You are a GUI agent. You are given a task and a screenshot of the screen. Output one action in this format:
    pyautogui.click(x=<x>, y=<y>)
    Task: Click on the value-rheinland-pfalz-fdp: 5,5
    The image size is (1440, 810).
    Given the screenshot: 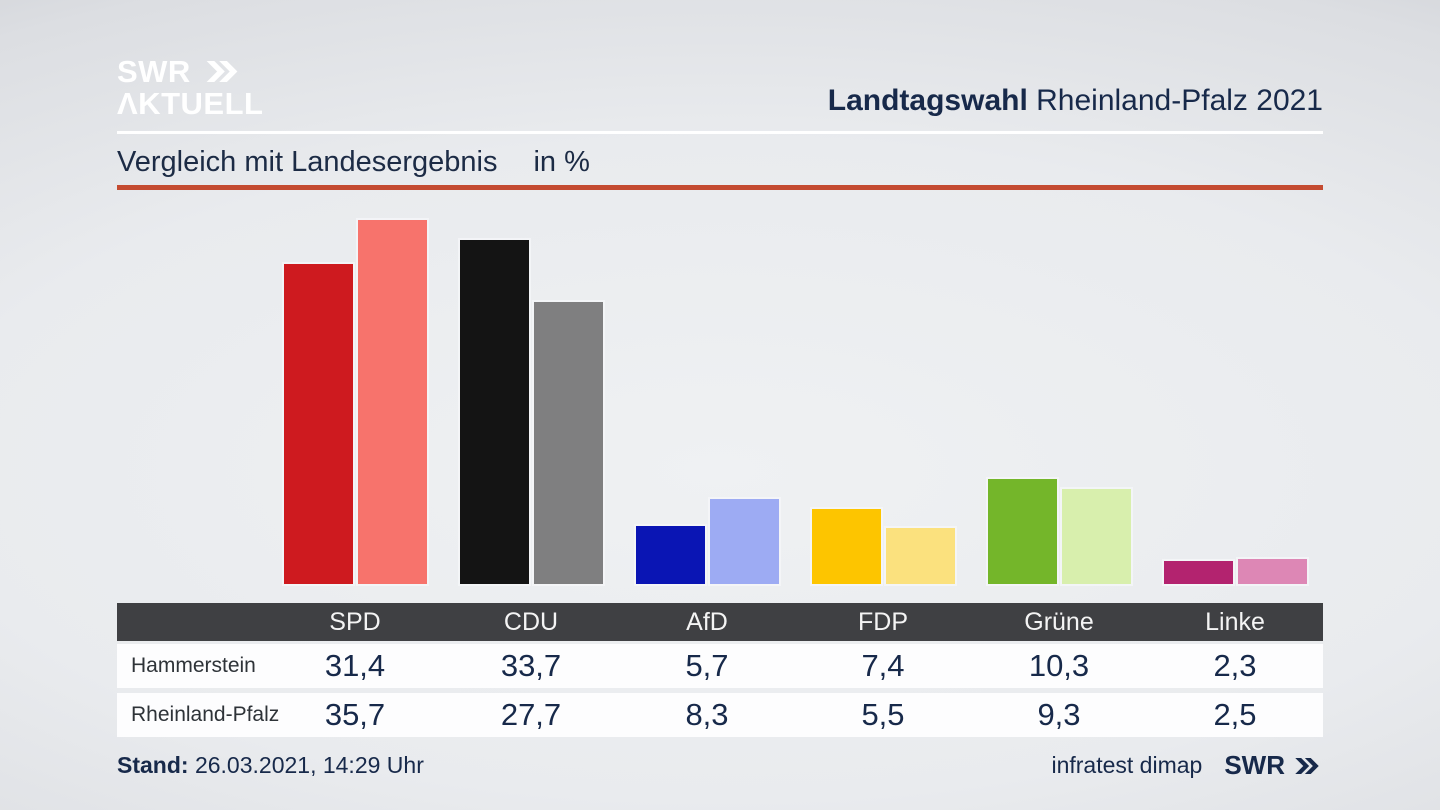 What is the action you would take?
    pyautogui.click(x=883, y=714)
    